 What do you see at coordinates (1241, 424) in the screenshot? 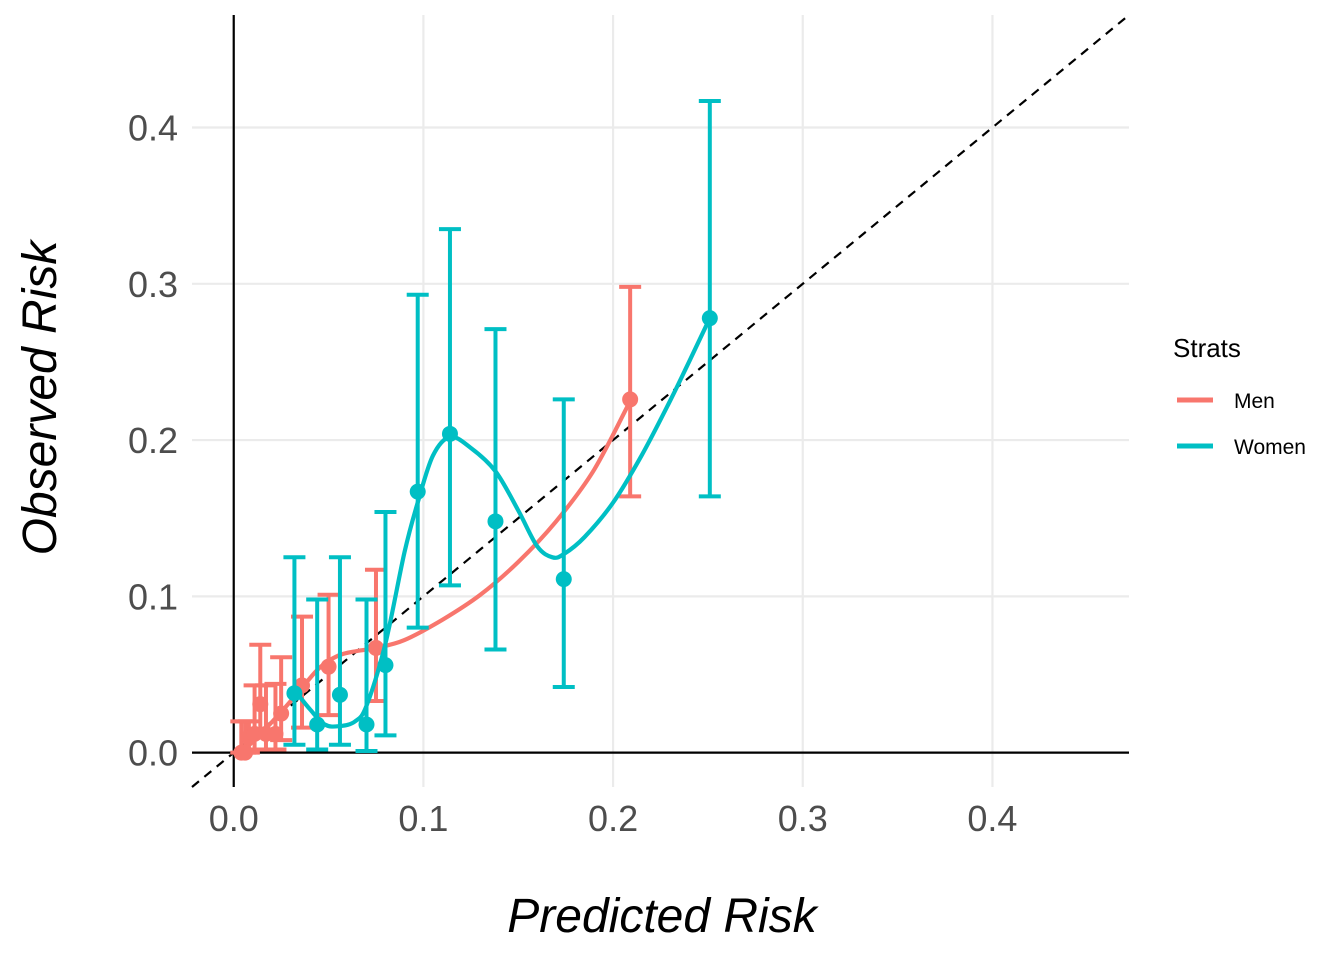
I see `legend-items: Men Women` at bounding box center [1241, 424].